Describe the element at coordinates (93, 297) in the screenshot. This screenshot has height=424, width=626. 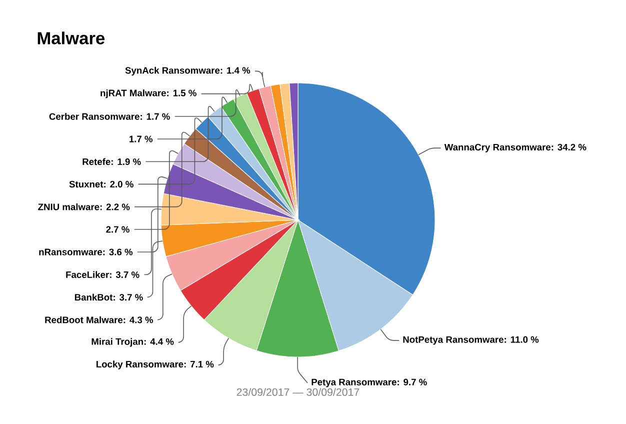
I see `slice-label: BankBot` at that location.